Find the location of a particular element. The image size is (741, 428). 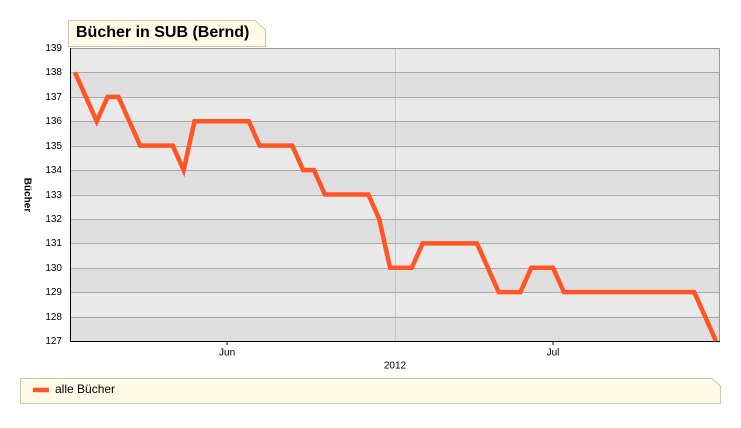

x-tick-label: Jun is located at coordinates (227, 353).